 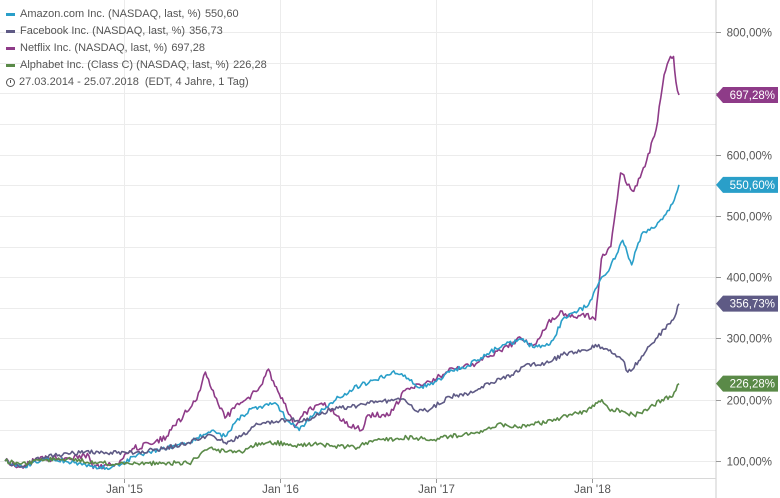 I want to click on end-value-badge: 226,28%, so click(x=747, y=383).